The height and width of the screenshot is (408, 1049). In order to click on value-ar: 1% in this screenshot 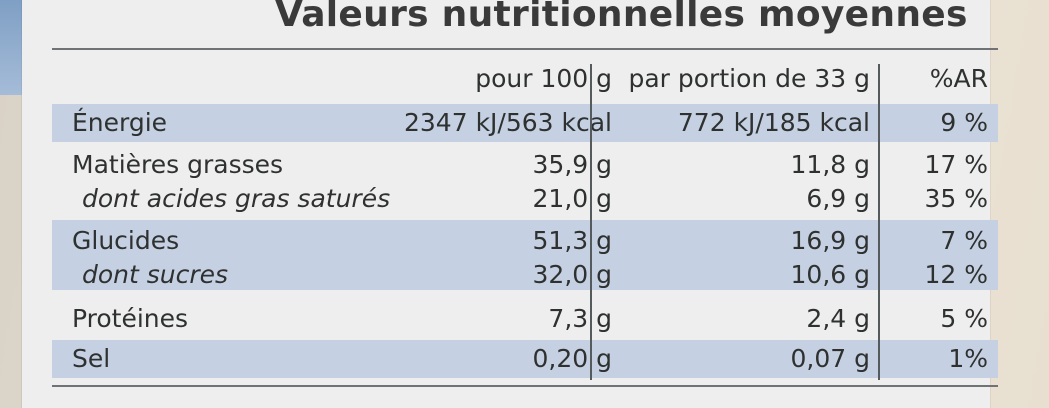, I will do `click(968, 358)`.